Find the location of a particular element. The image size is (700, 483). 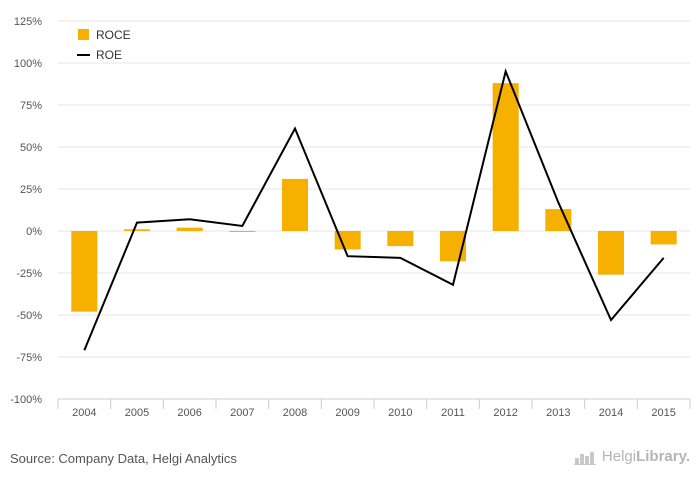

x-tick-label: 2004 is located at coordinates (84, 413).